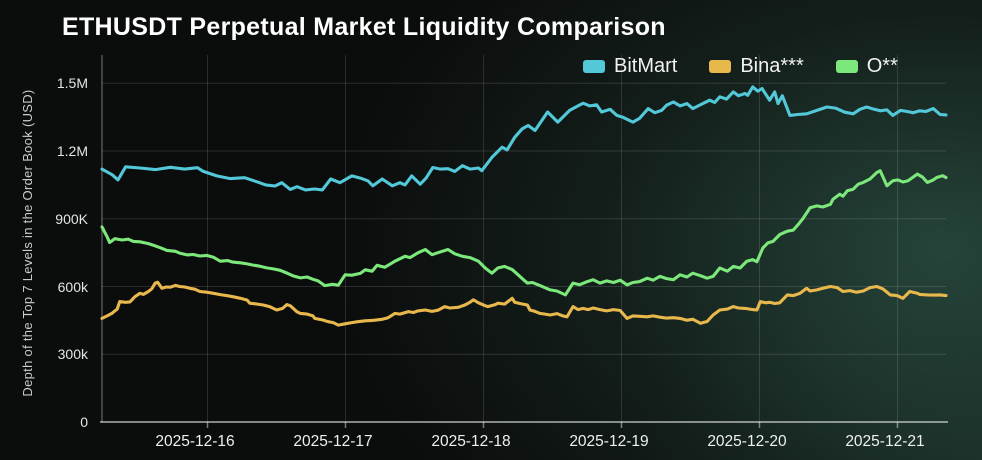 Image resolution: width=982 pixels, height=460 pixels. I want to click on x-tick-label: 2025-12-19, so click(609, 441).